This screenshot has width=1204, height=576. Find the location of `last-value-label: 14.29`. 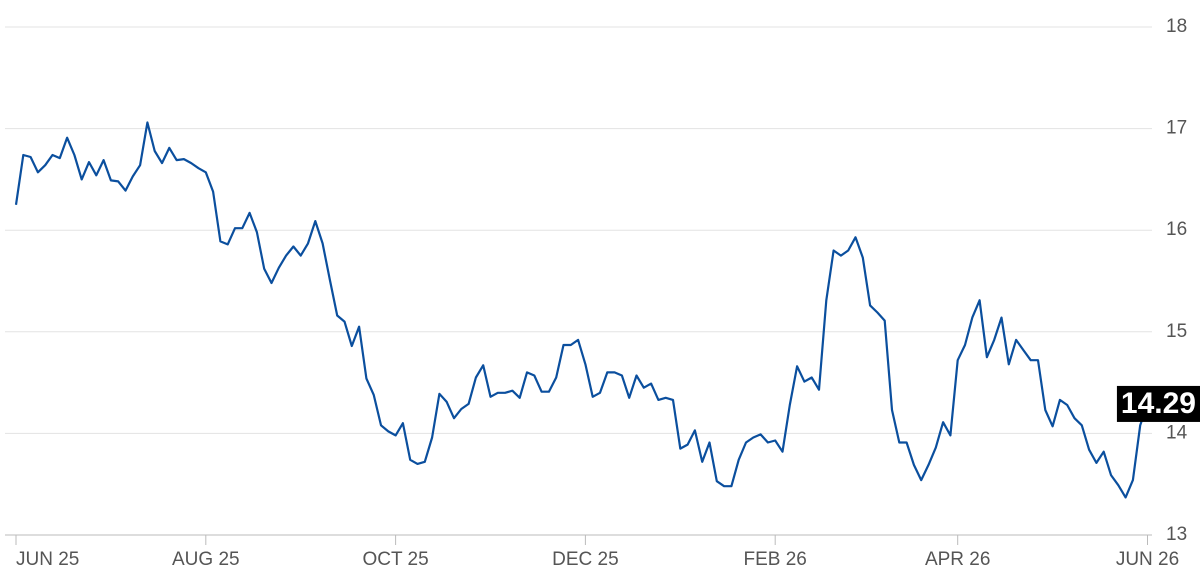

last-value-label: 14.29 is located at coordinates (1158, 403).